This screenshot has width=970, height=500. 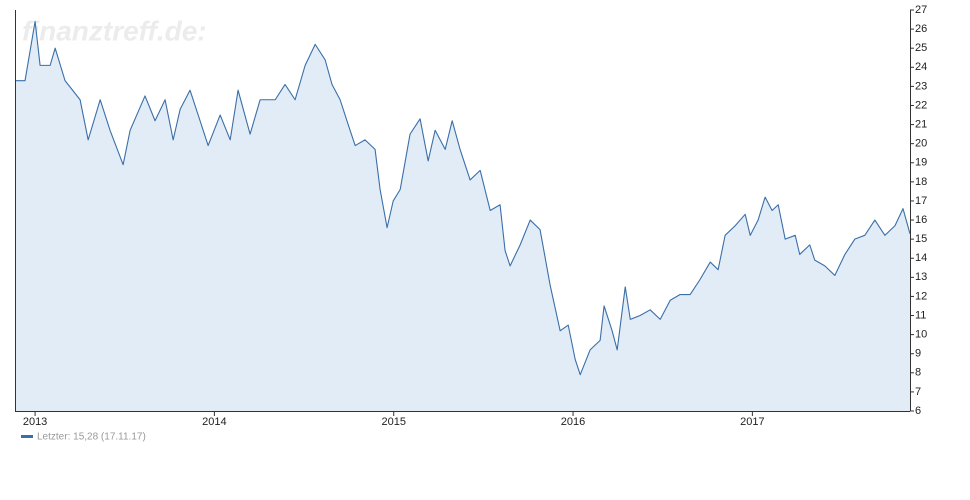 What do you see at coordinates (921, 296) in the screenshot?
I see `y-tick-label: 12` at bounding box center [921, 296].